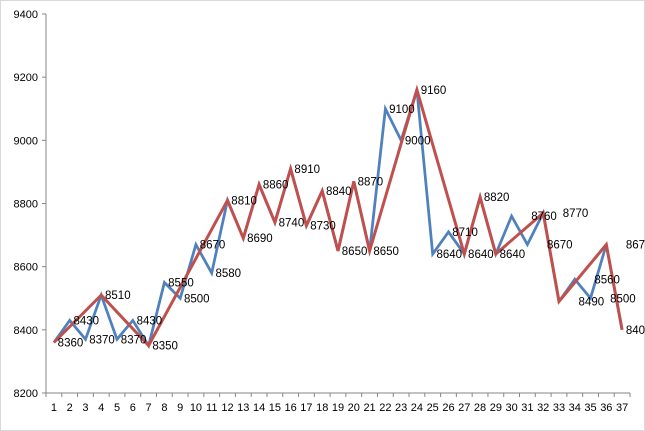 This screenshot has width=645, height=431. I want to click on data-label: 8910, so click(307, 170).